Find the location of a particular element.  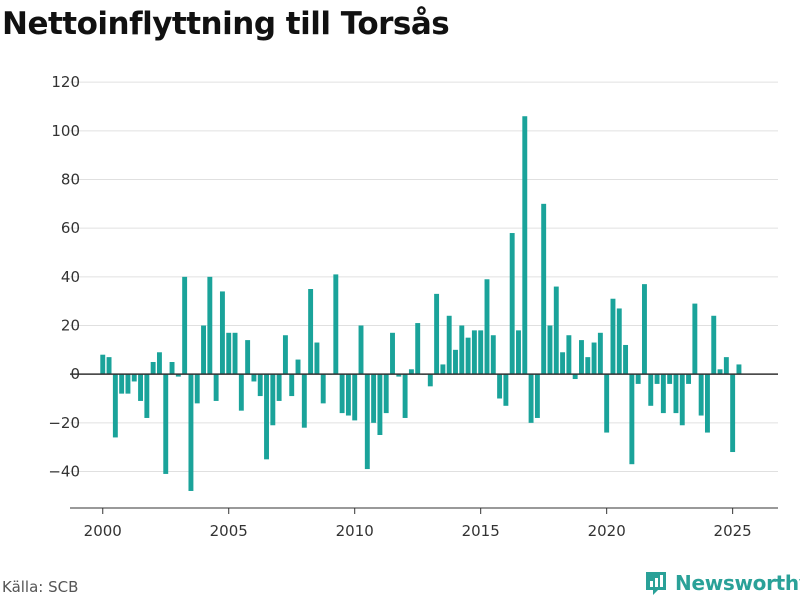

y-tick-label: −20 is located at coordinates (64, 423).